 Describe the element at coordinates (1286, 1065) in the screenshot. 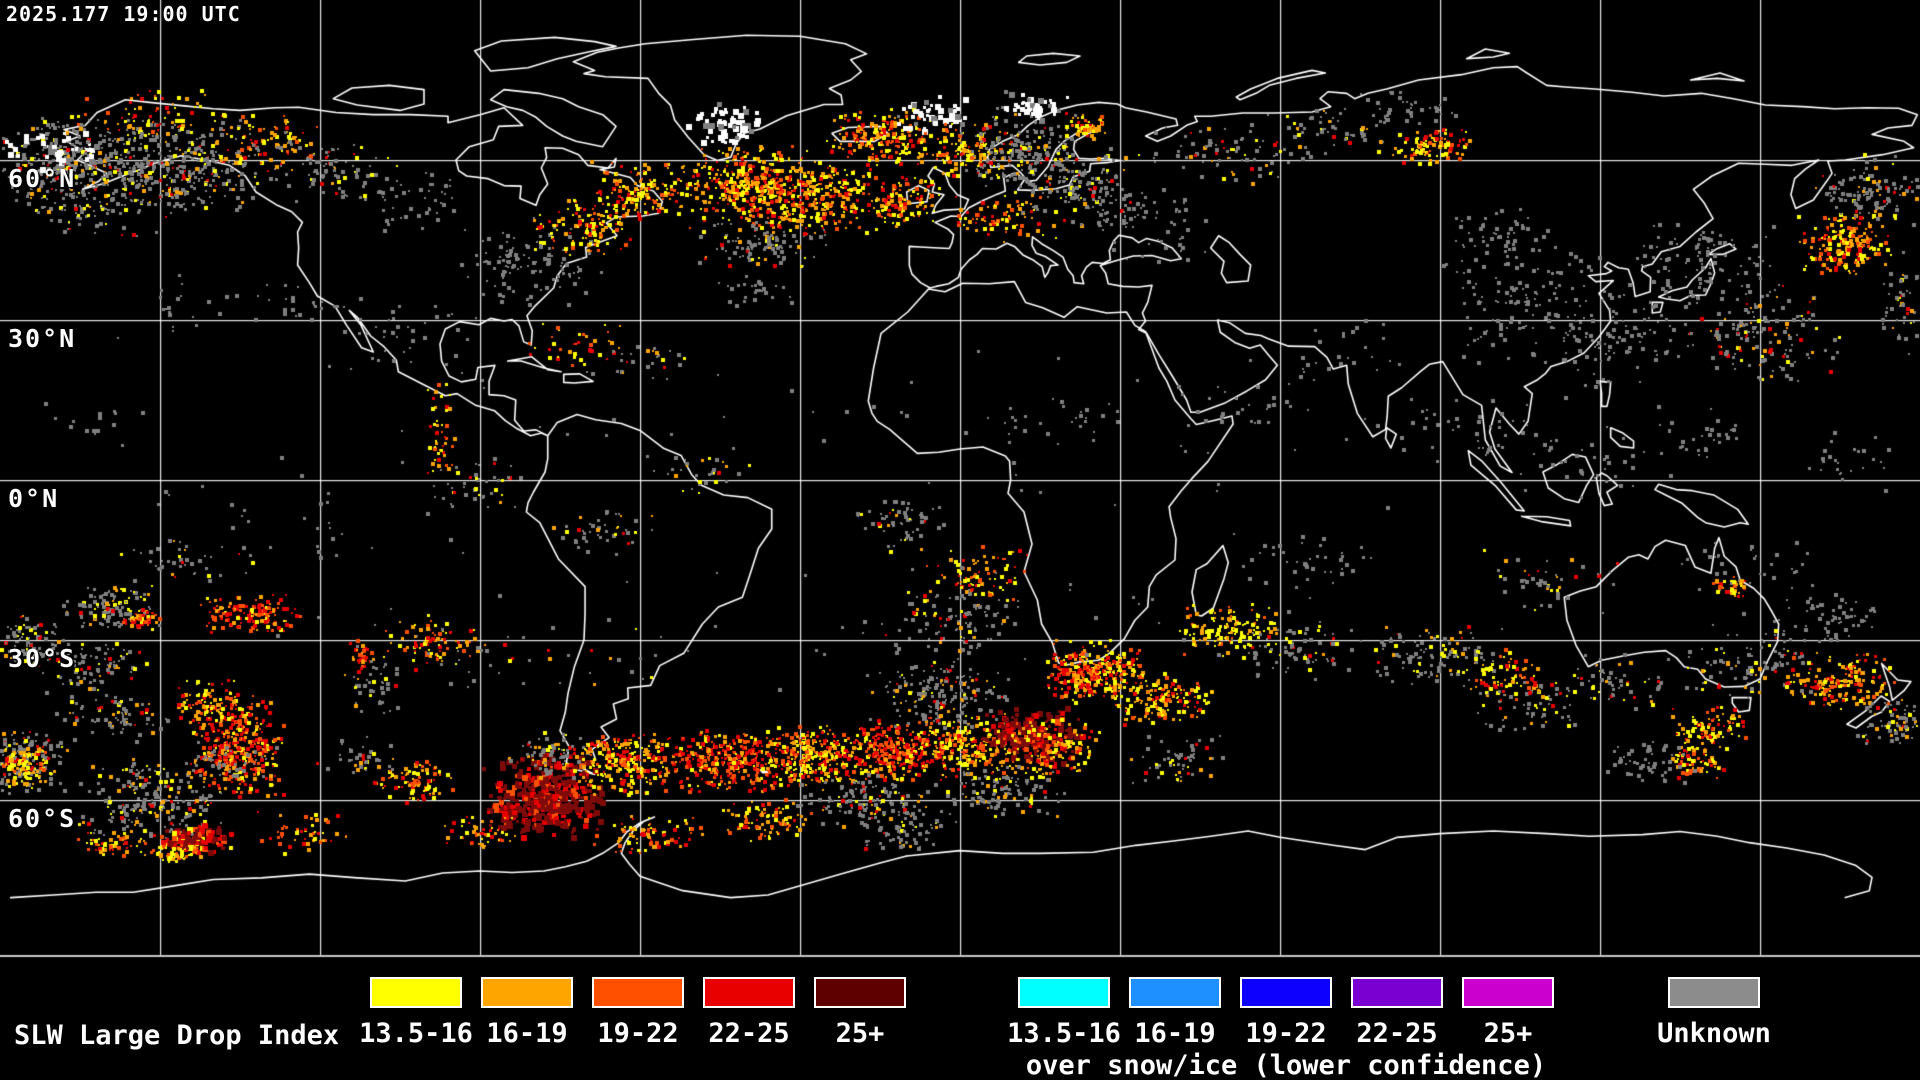

I see `legend-note-snow-ice: over snow/ice (lower confidence)` at that location.